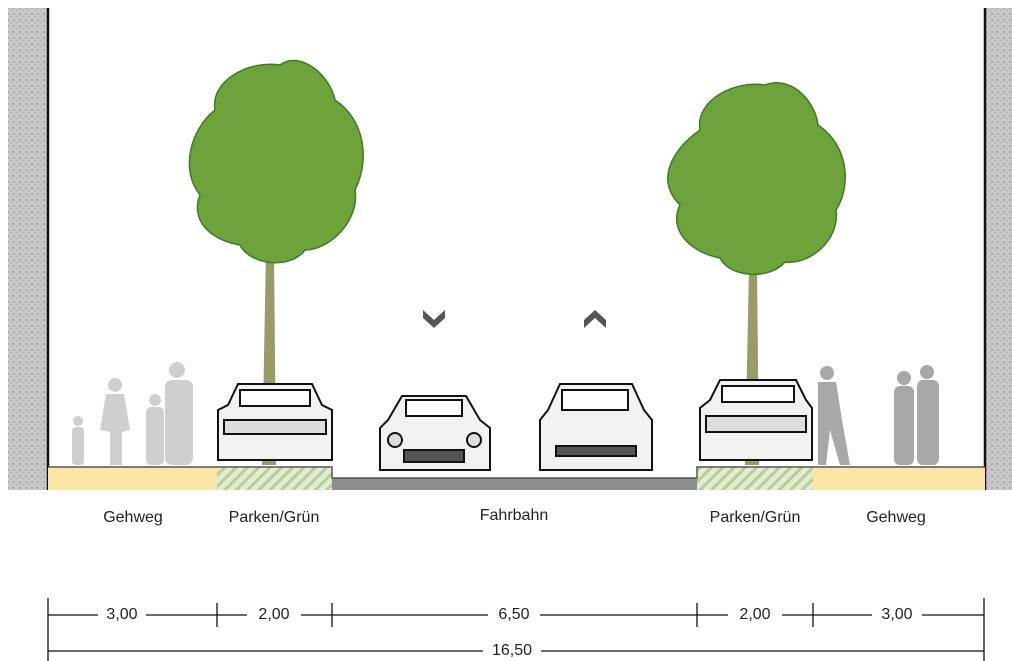 The width and height of the screenshot is (1012, 661). Describe the element at coordinates (516, 472) in the screenshot. I see `curb-line` at that location.